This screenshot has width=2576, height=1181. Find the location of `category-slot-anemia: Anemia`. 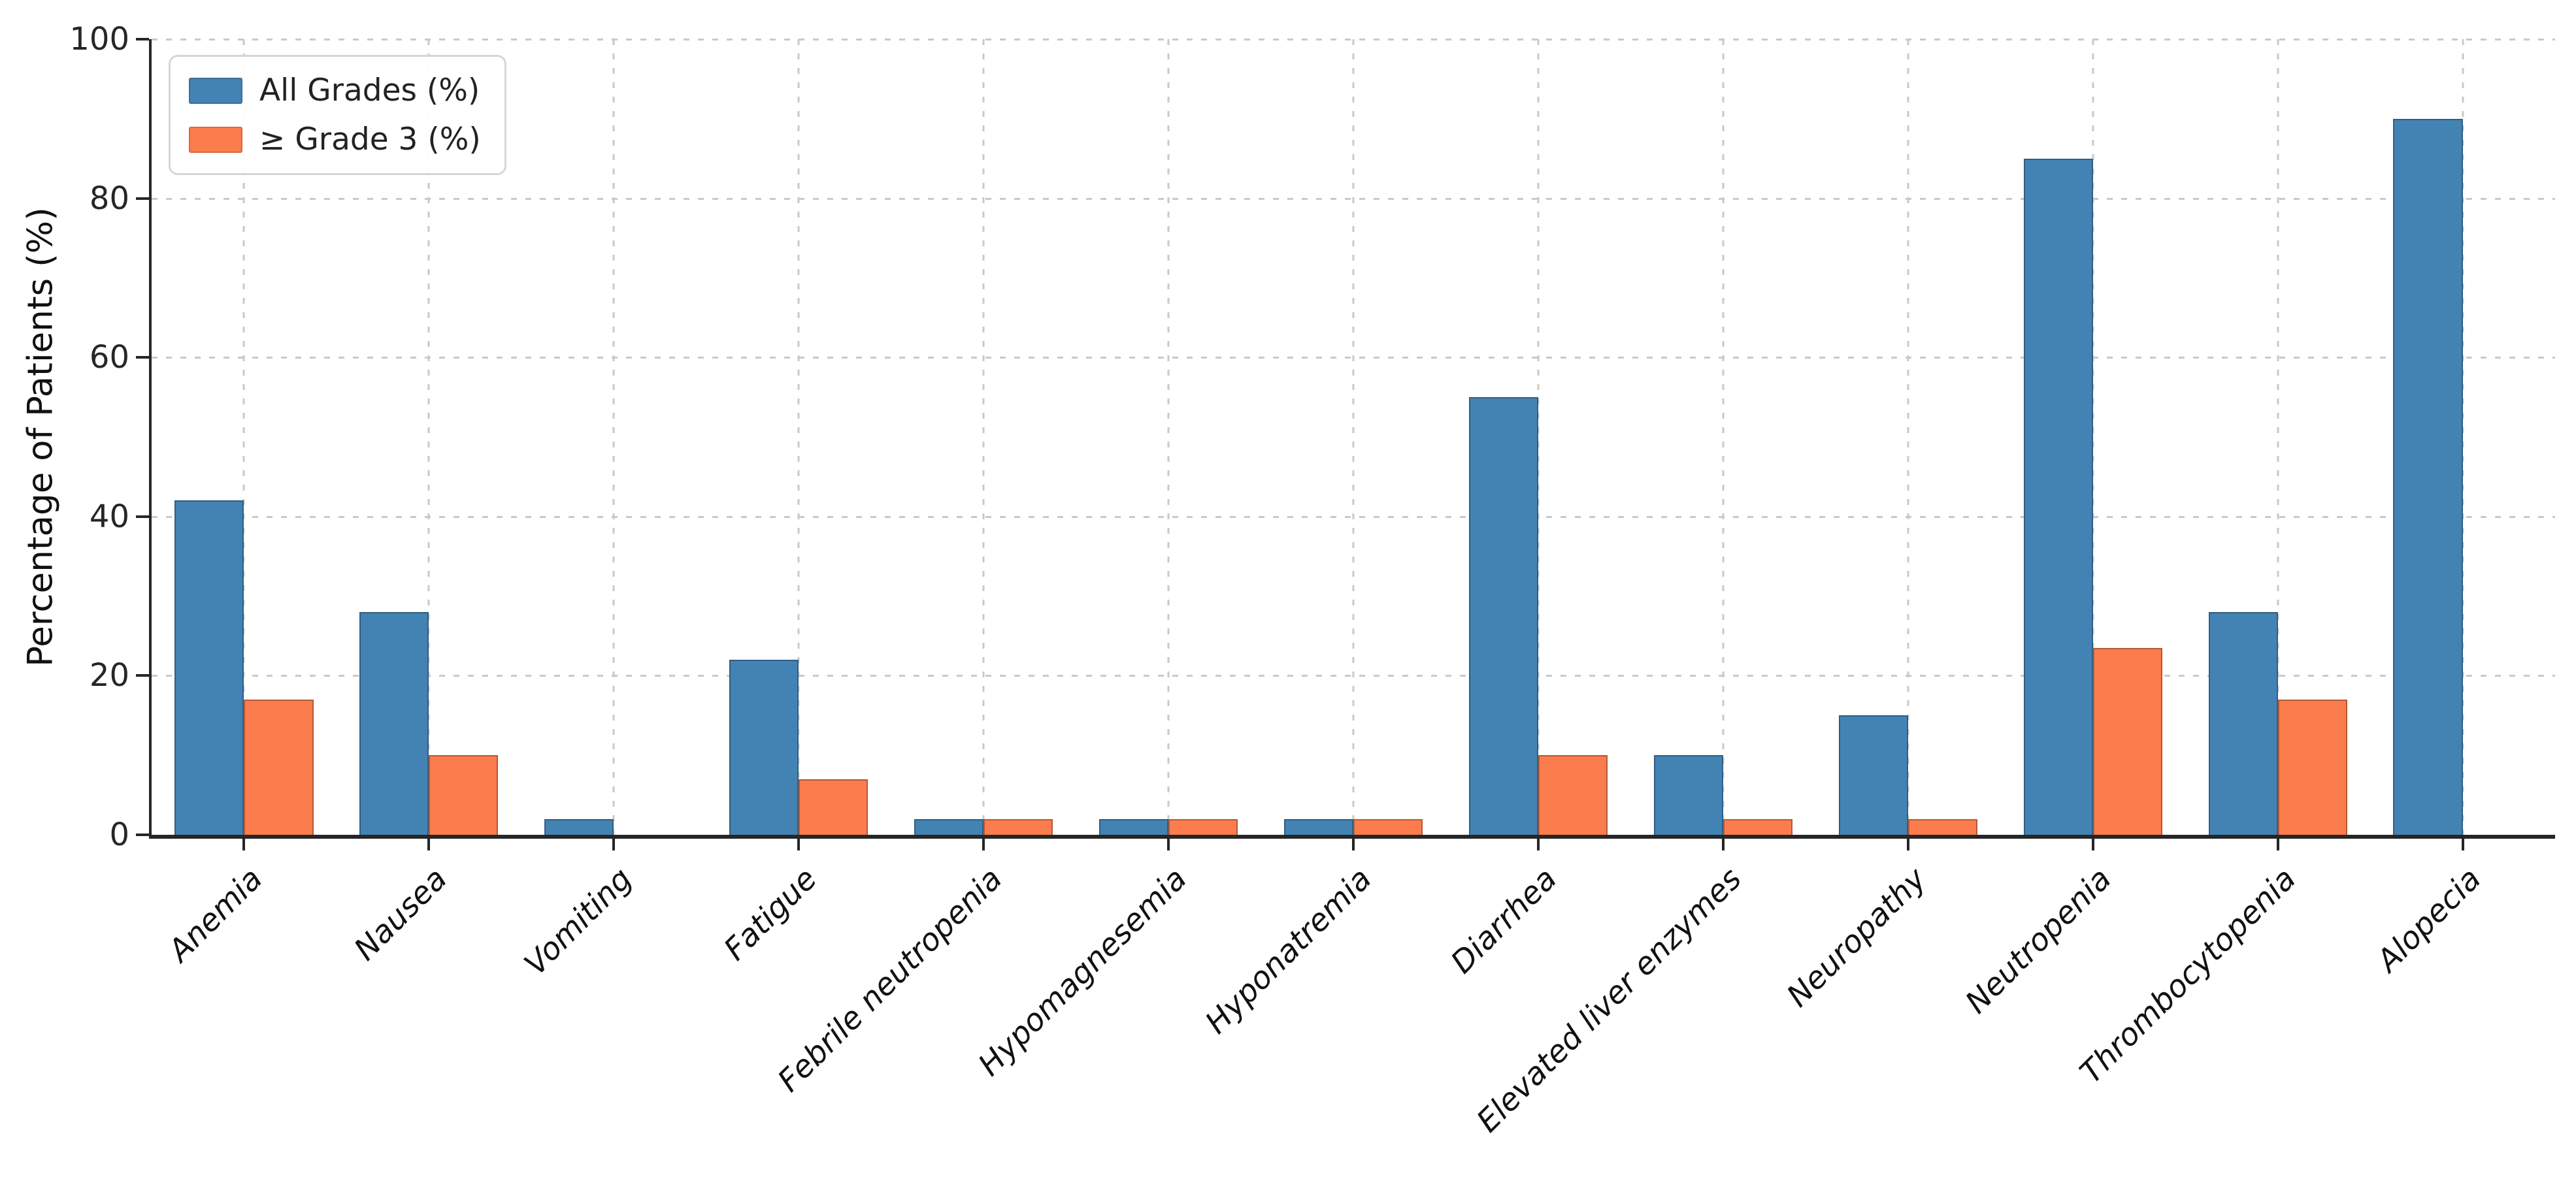

category-slot-anemia: Anemia is located at coordinates (244, 504).